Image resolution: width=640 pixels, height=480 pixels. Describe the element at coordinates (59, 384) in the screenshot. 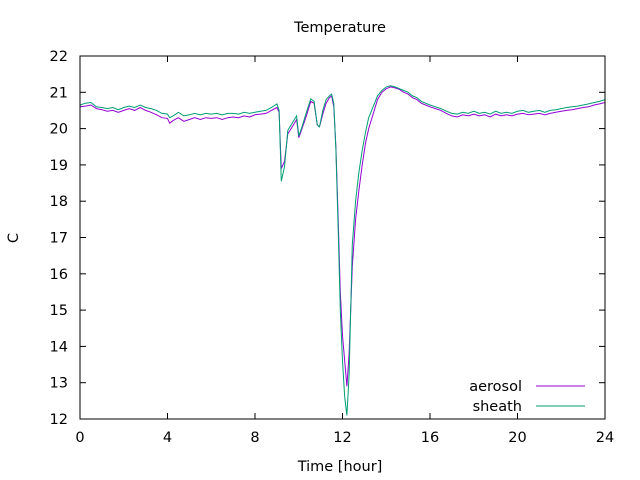

I see `y-tick-label: 13` at that location.